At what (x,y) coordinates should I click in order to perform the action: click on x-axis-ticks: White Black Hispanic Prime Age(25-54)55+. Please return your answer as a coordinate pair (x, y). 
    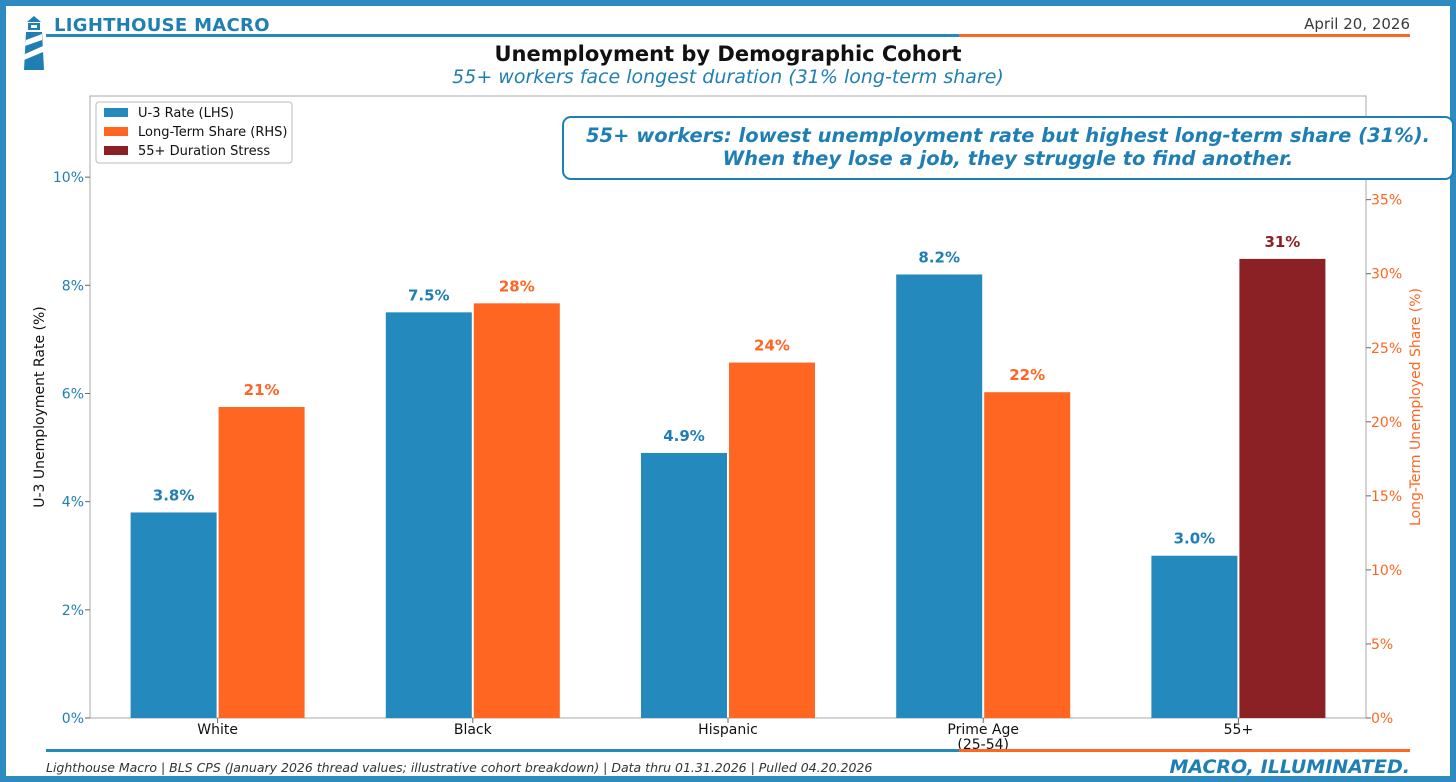
    Looking at the image, I should click on (725, 735).